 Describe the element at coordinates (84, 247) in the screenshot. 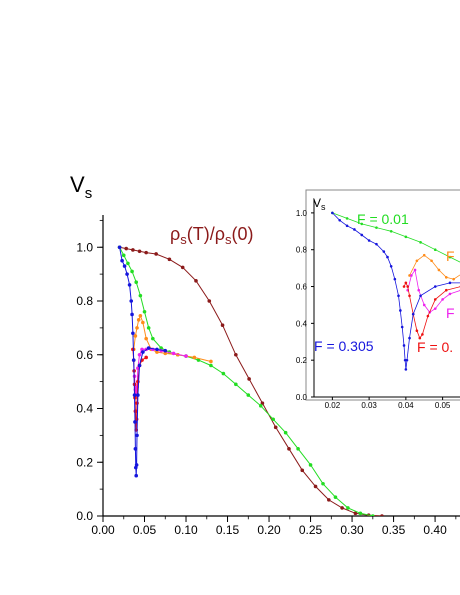

I see `main-y-tick-label: 1.0` at that location.